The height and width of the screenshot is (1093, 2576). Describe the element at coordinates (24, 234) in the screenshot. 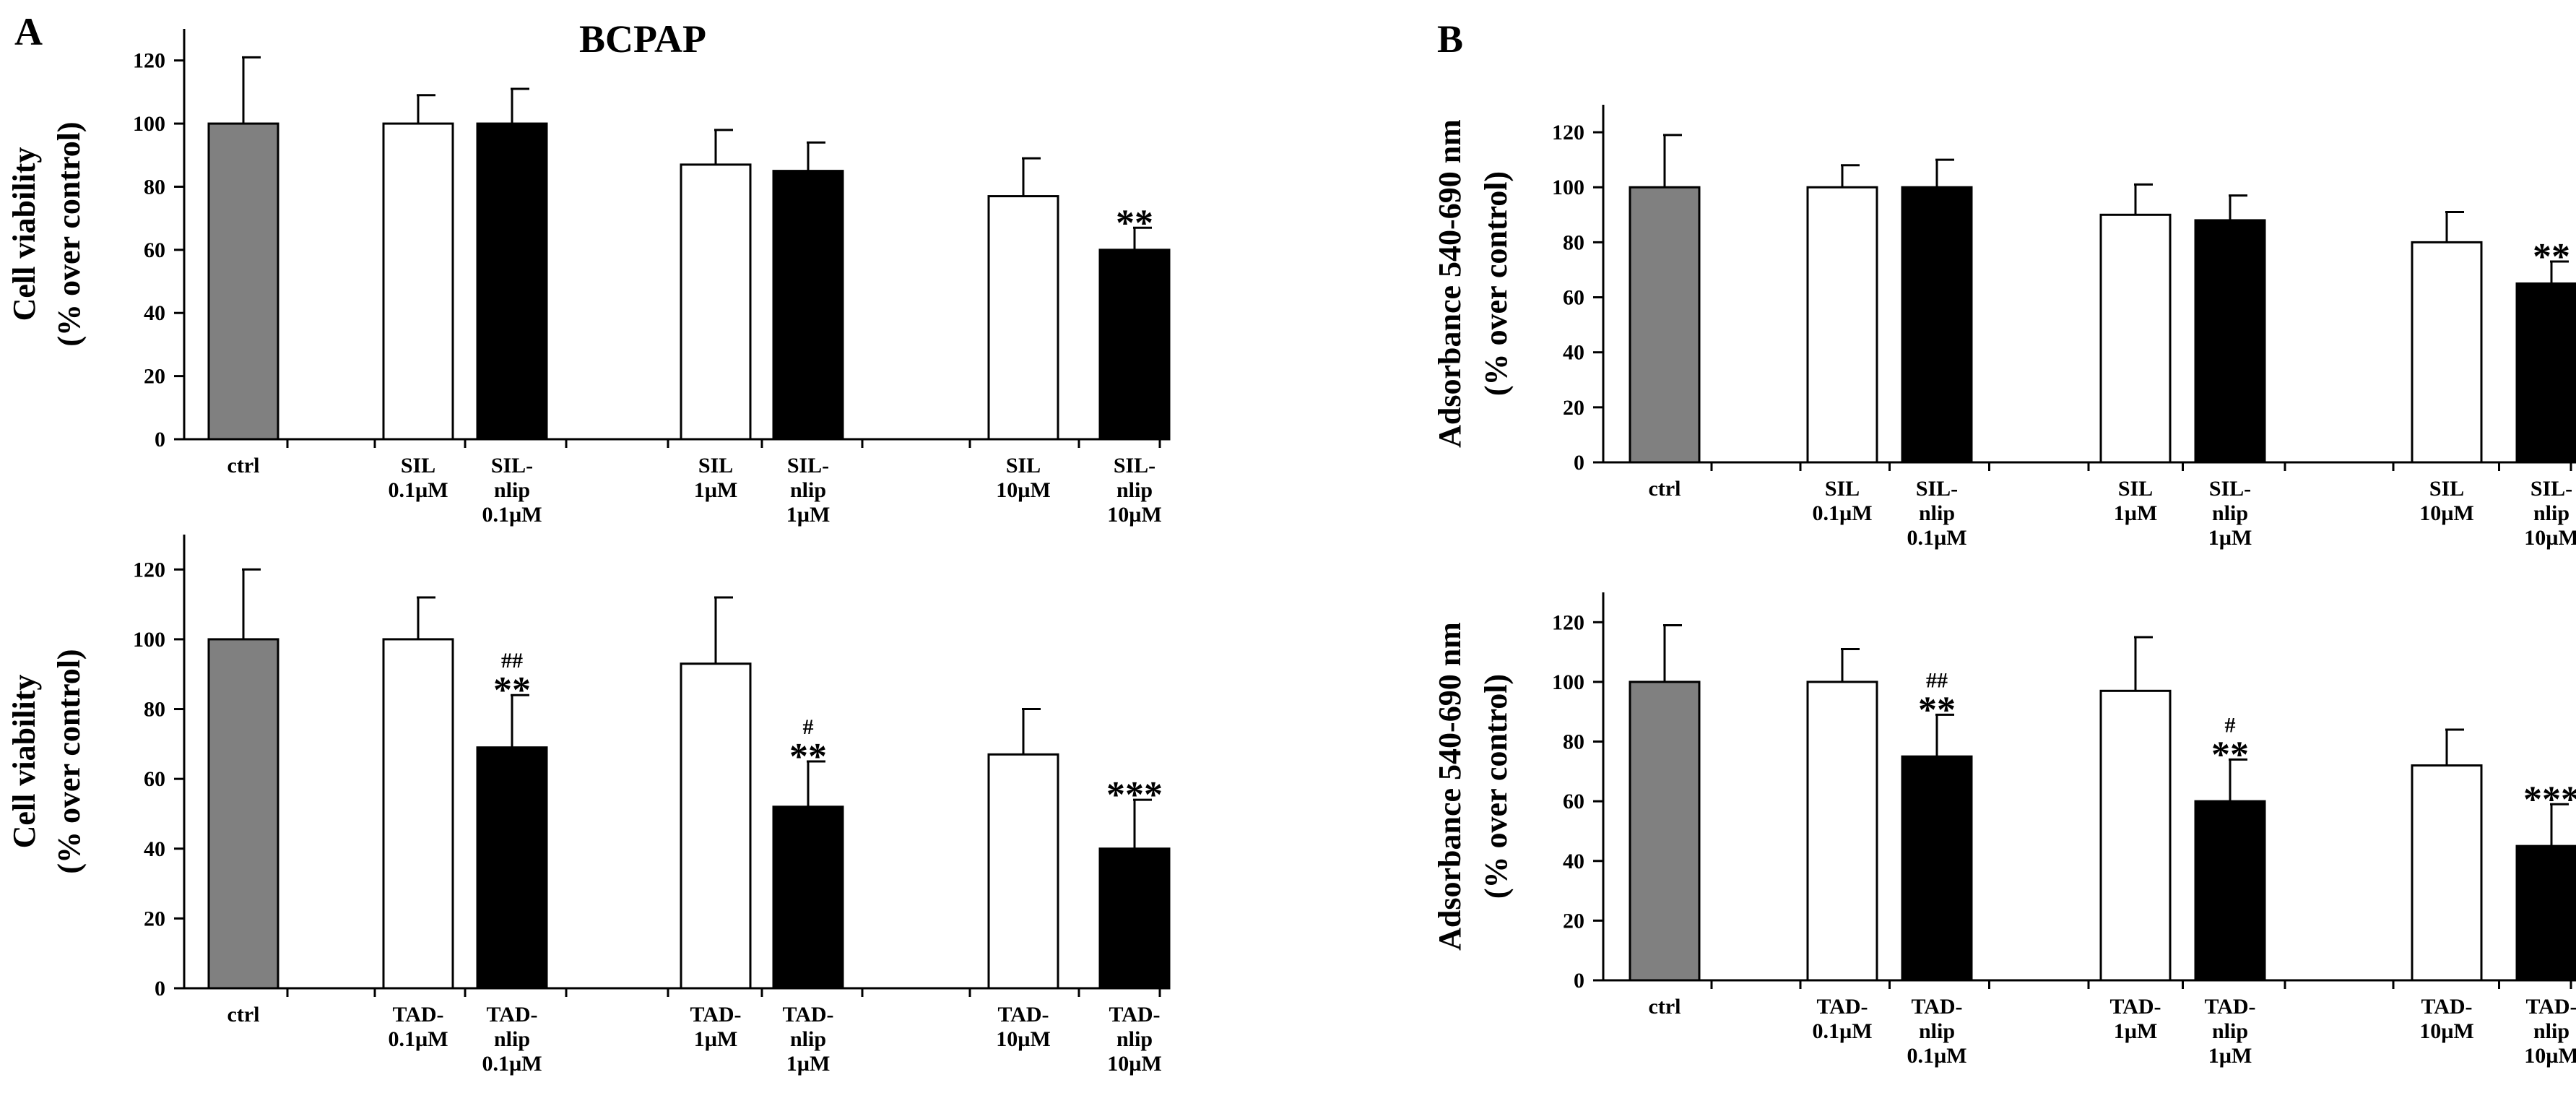

I see `y-axis-label: Cell viability` at that location.